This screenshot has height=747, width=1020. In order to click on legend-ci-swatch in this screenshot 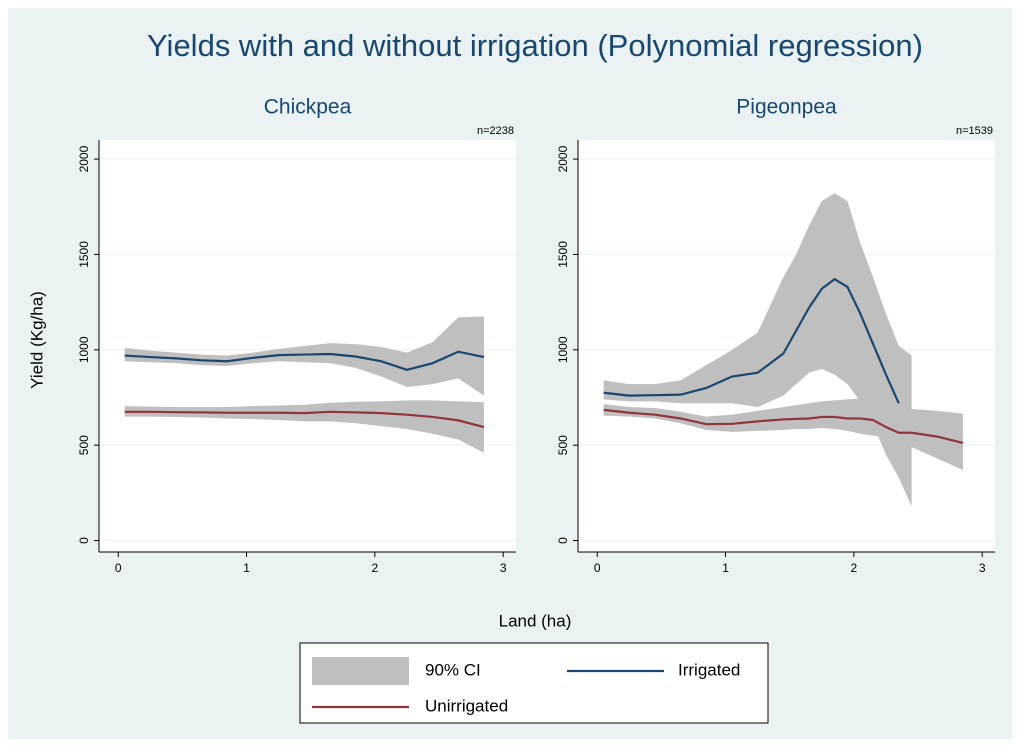, I will do `click(360, 671)`.